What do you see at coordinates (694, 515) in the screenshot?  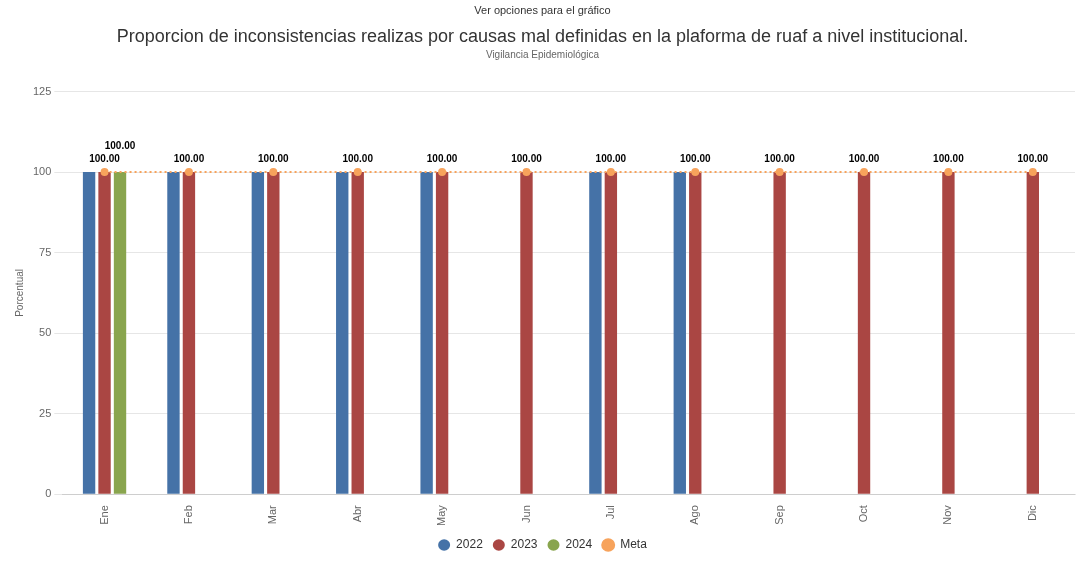 I see `x-tick-label: Ago` at bounding box center [694, 515].